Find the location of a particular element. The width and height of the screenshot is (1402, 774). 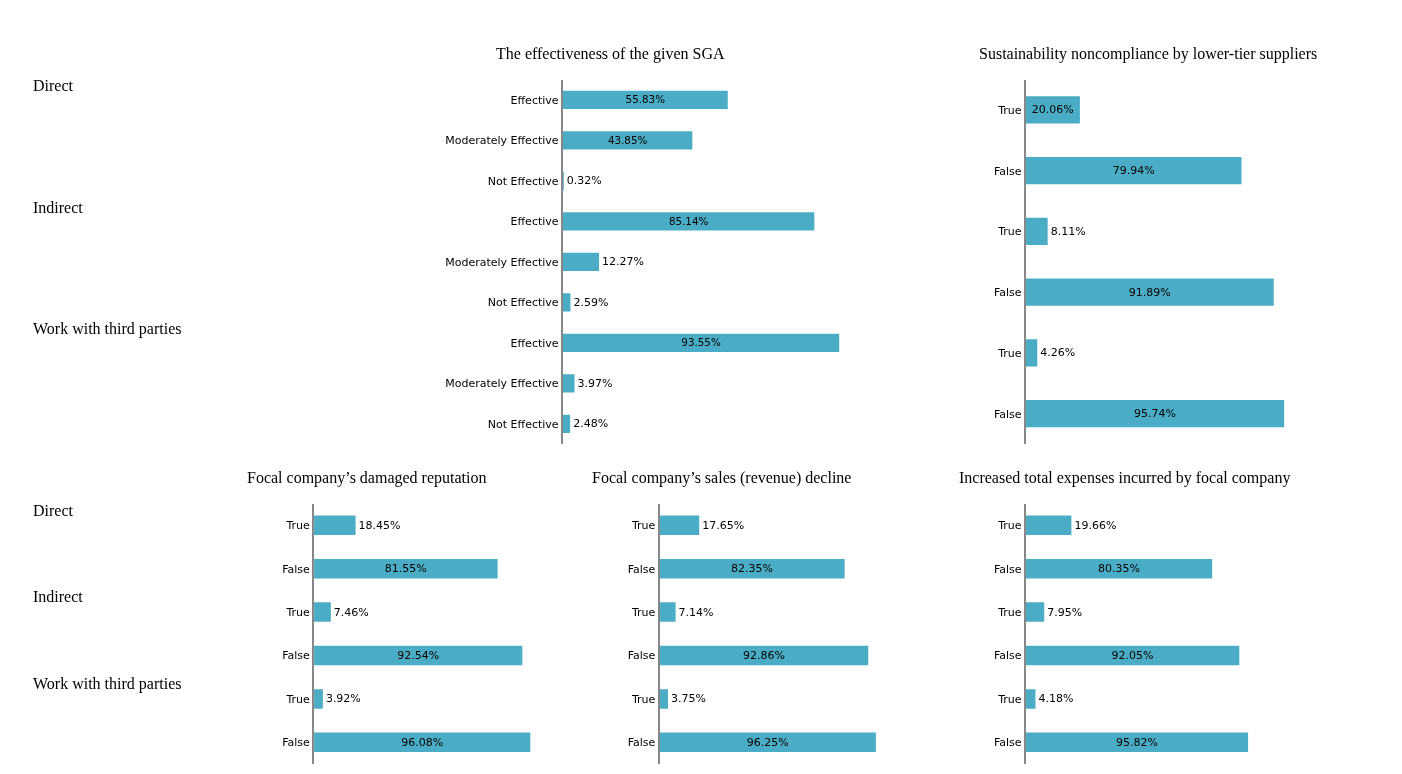

data-label: 0.32% is located at coordinates (584, 181).